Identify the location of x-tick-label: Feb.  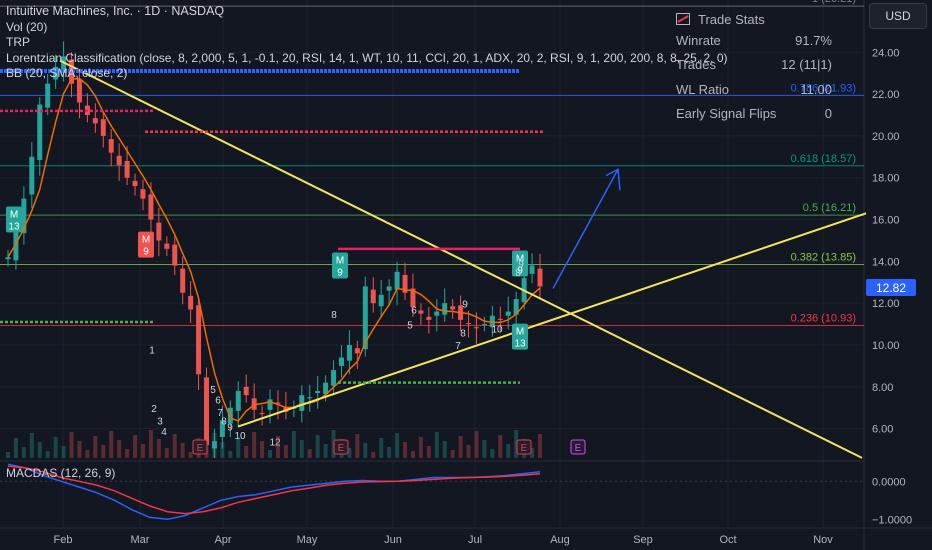
(63, 540).